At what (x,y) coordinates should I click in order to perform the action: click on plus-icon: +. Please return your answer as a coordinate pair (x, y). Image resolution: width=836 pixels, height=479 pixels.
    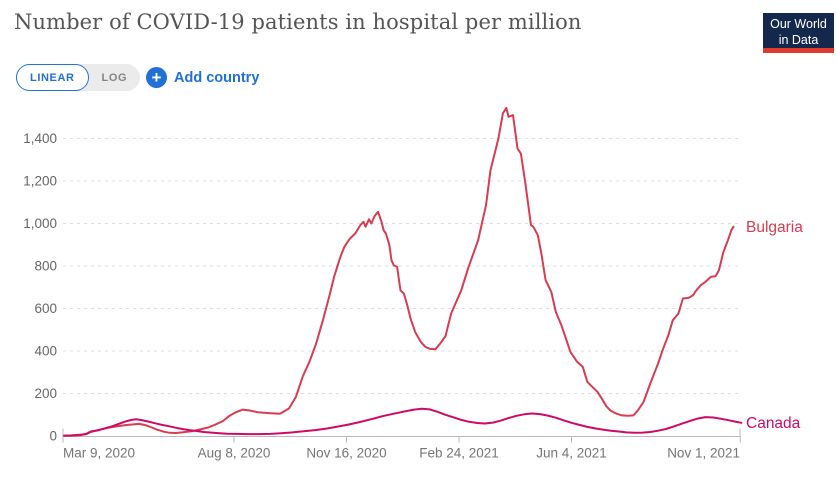
    Looking at the image, I should click on (156, 77).